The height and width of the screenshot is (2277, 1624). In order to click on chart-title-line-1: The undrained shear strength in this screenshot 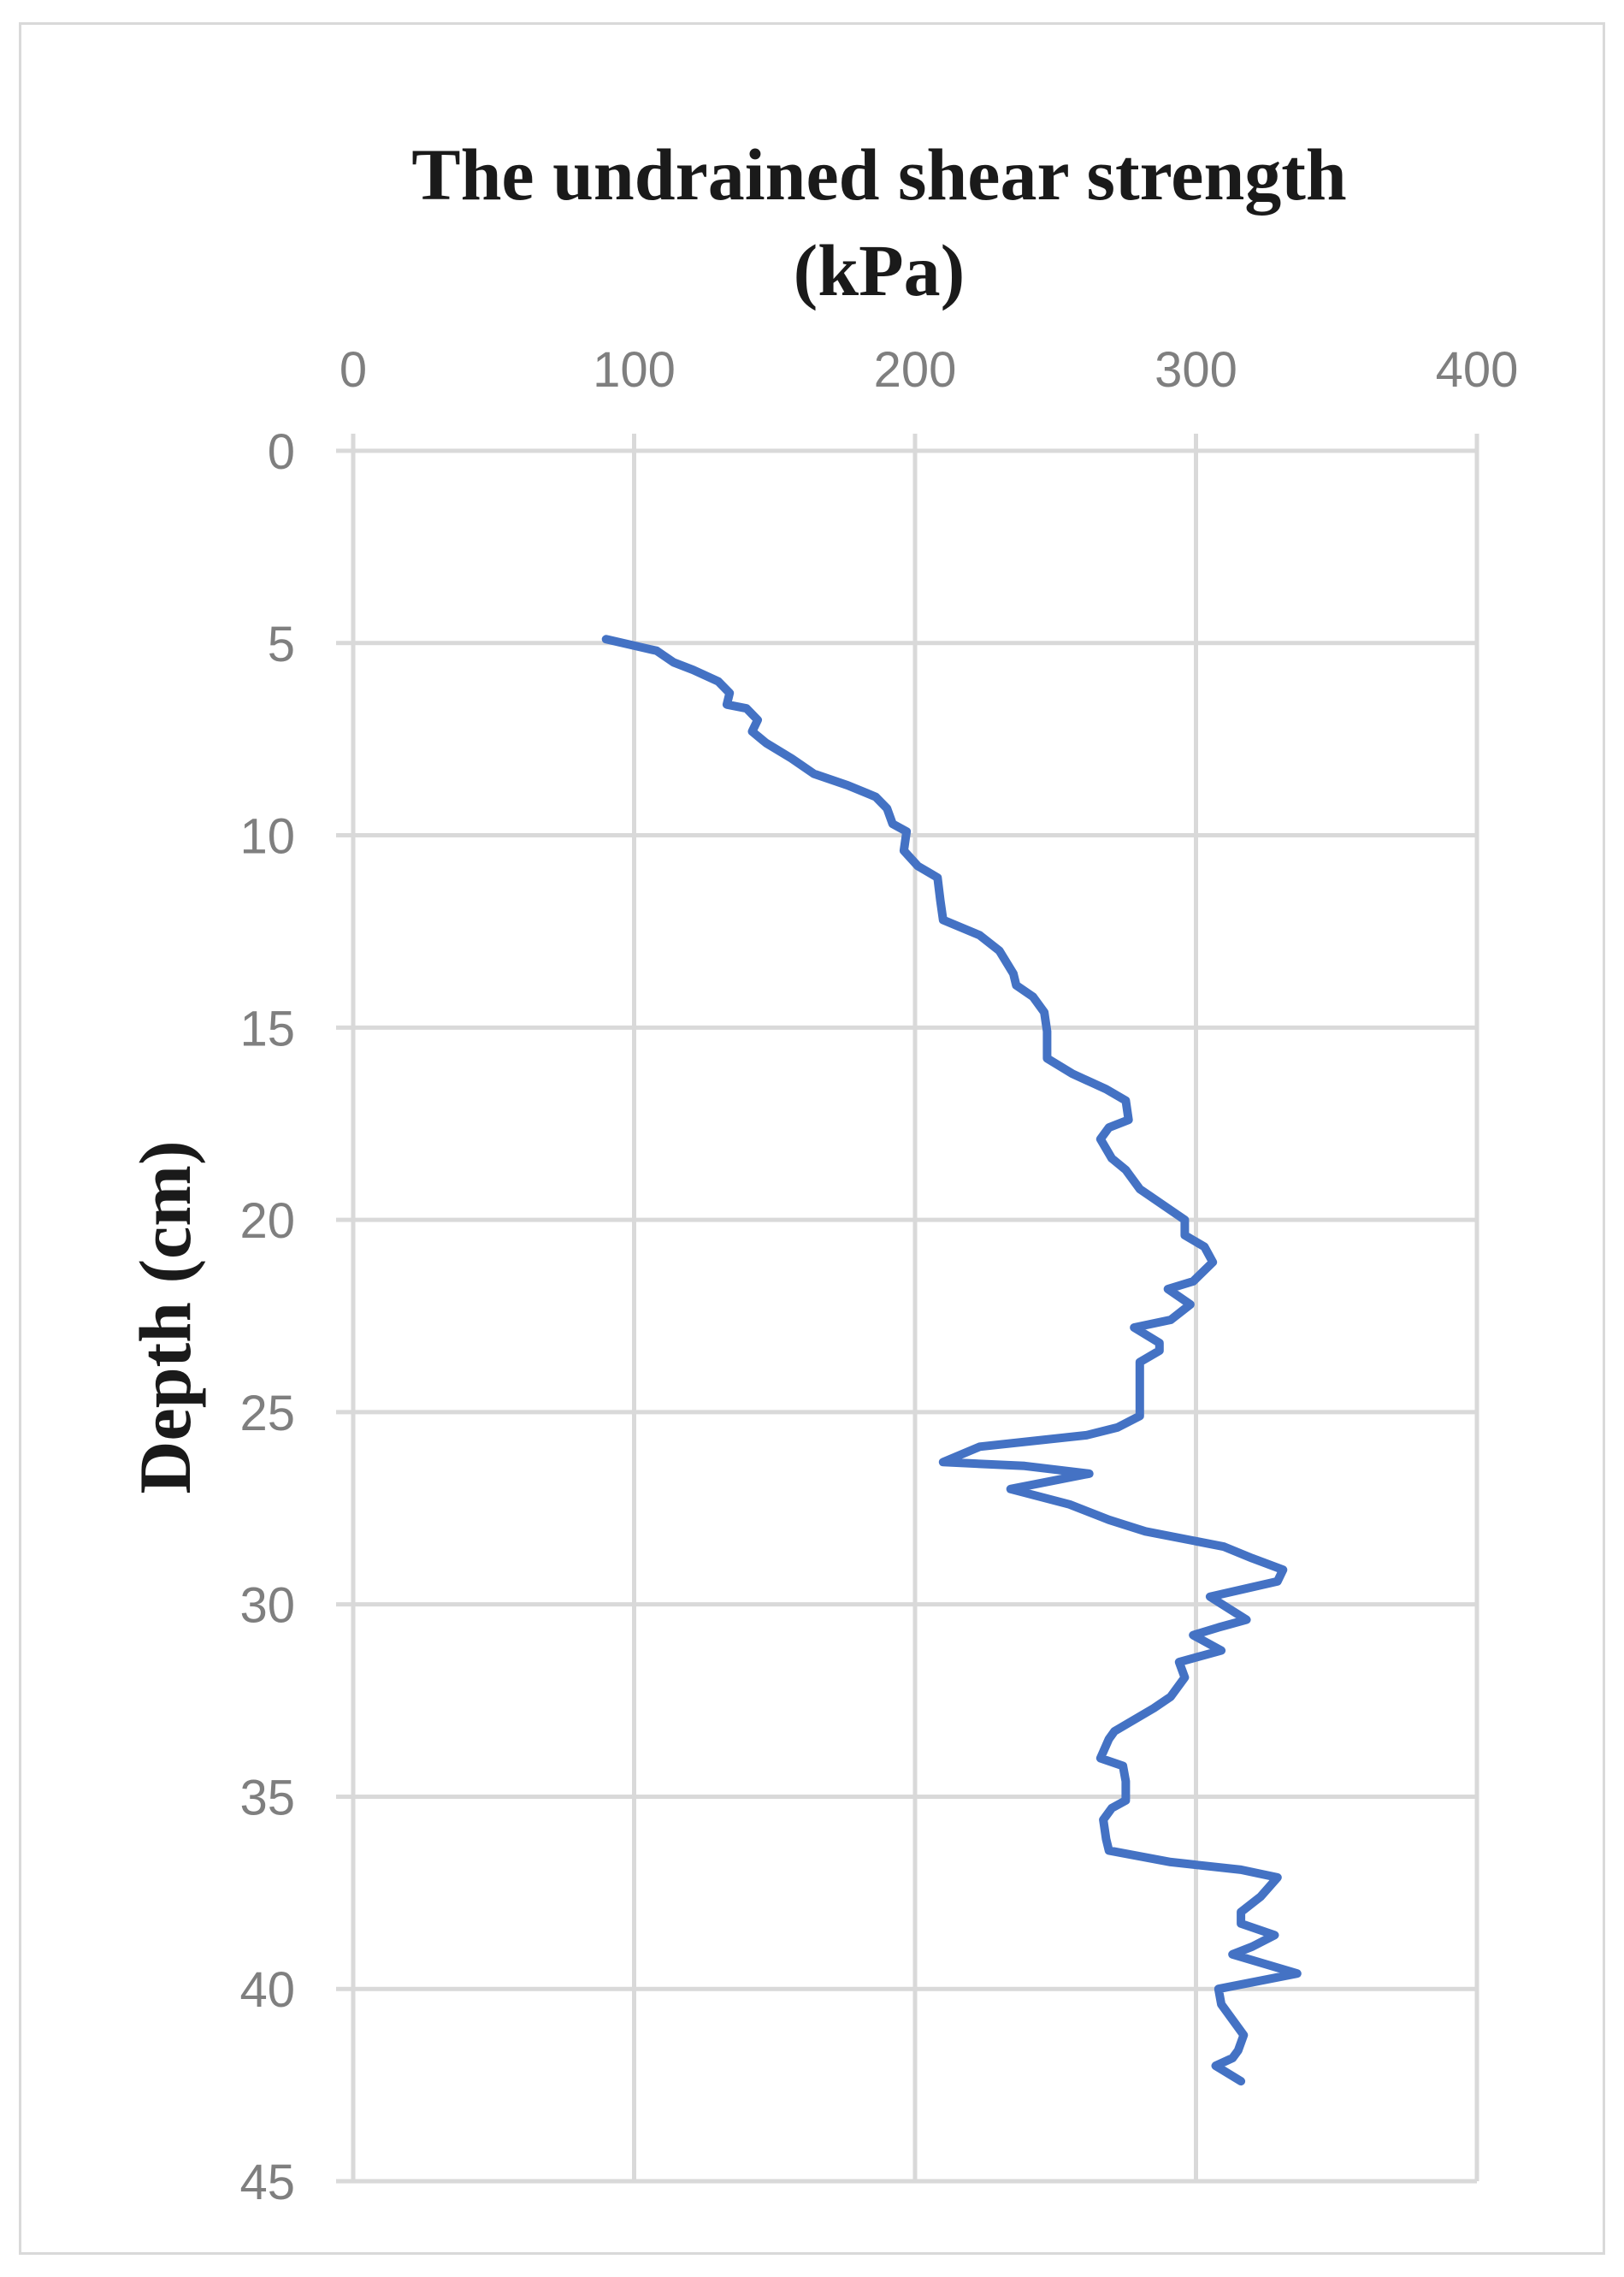, I will do `click(879, 175)`.